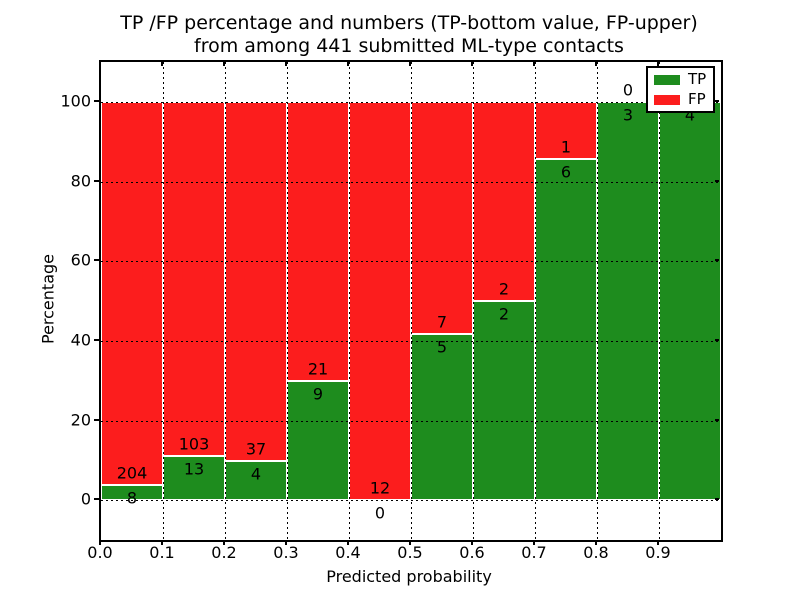  I want to click on y-tick-label: 40, so click(80, 340).